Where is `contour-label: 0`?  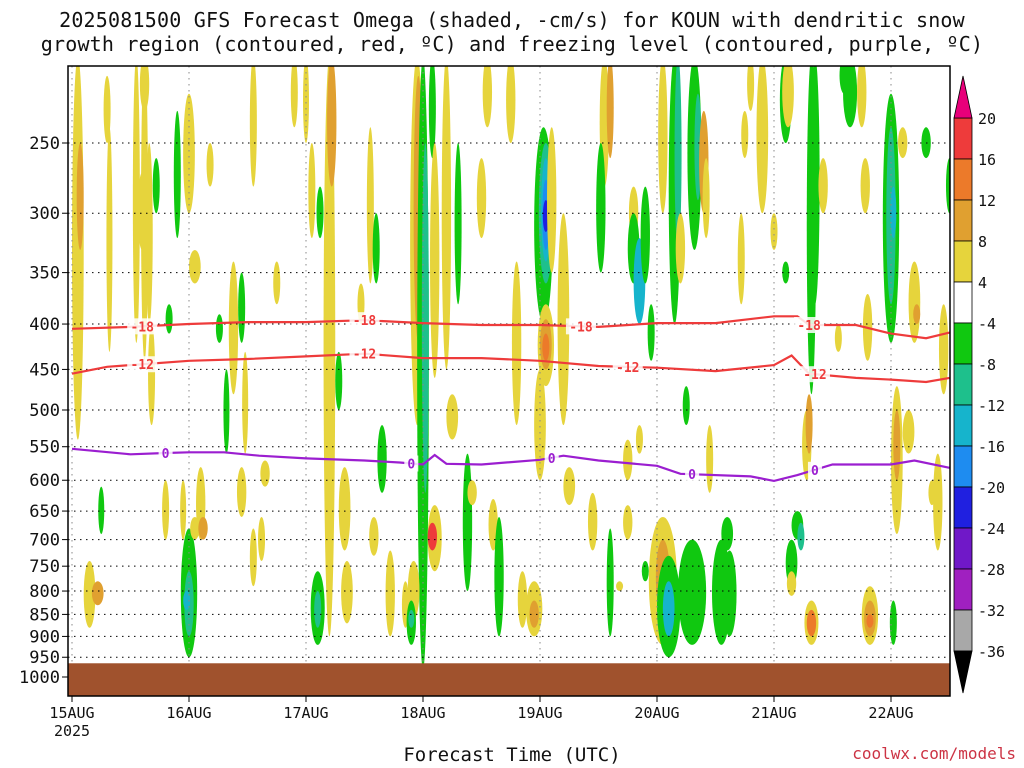
contour-label: 0 is located at coordinates (166, 454).